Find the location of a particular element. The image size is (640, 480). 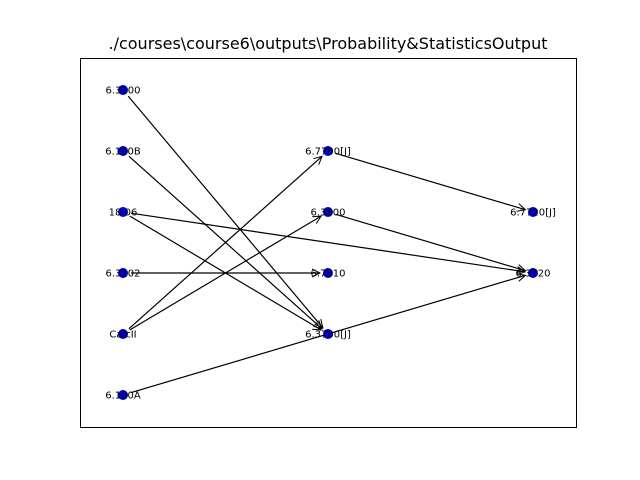

node-label: 6.3800 is located at coordinates (328, 213).